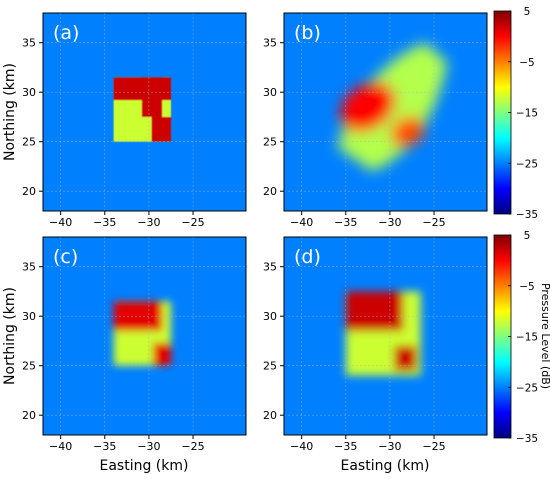  I want to click on colorbar: 5 −5 −15 −25 −35, so click(515, 113).